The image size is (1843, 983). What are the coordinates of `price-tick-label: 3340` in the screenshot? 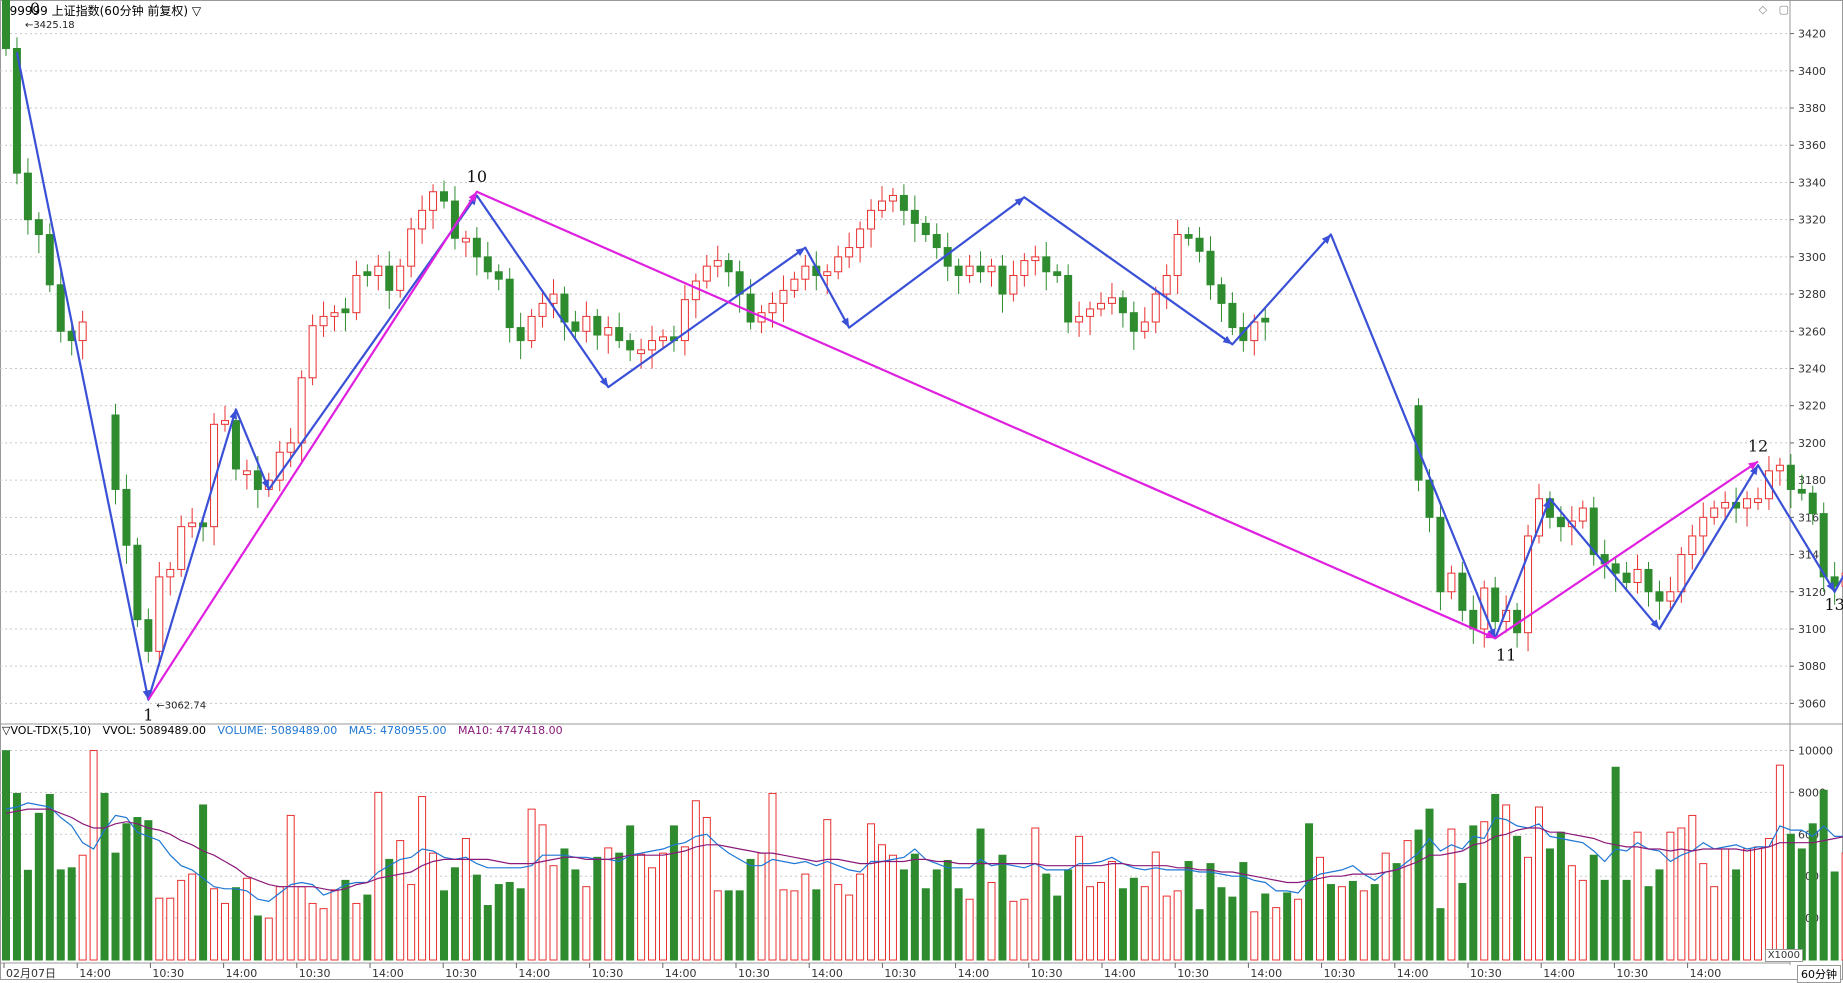 It's located at (1812, 182).